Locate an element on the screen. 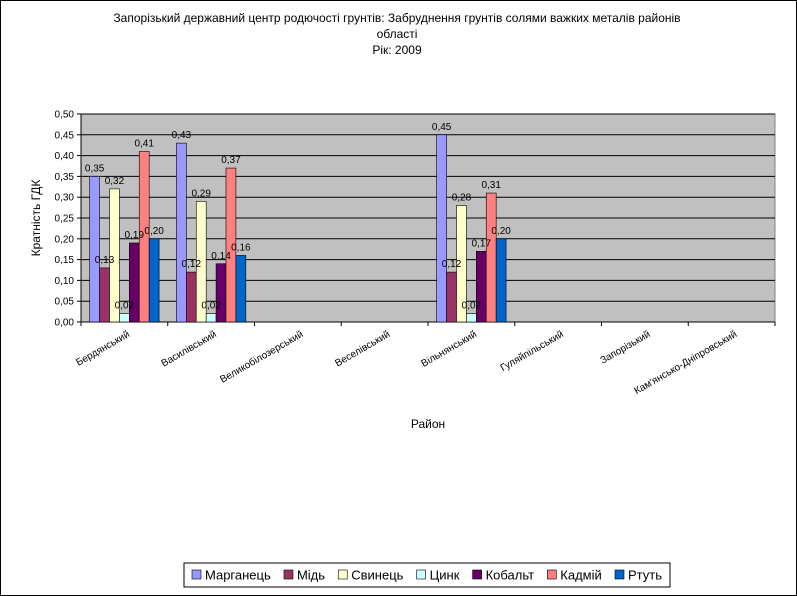  y-tick-label: 0,20 is located at coordinates (65, 239).